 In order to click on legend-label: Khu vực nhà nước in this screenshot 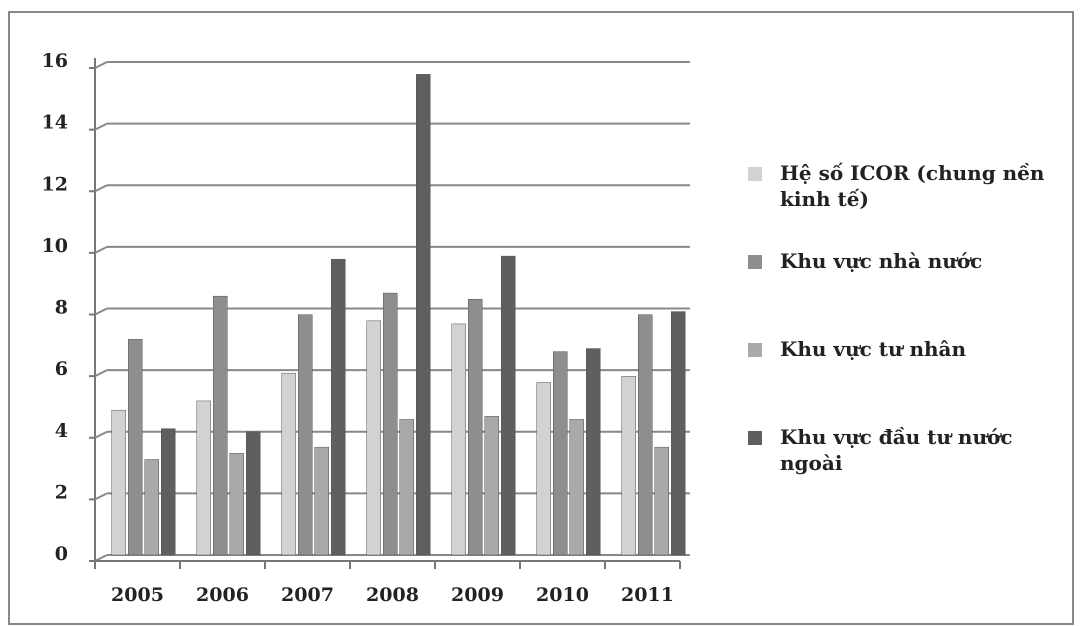, I will do `click(881, 261)`.